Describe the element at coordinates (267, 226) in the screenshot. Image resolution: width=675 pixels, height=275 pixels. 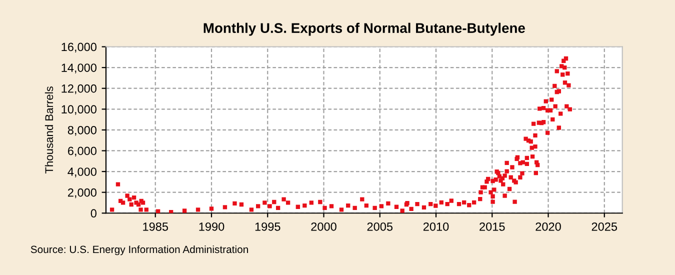
I see `x-tick-label: 1995` at that location.